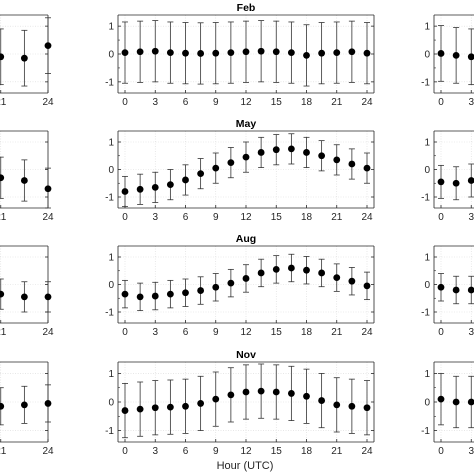  I want to click on panel-title: Aug, so click(246, 239).